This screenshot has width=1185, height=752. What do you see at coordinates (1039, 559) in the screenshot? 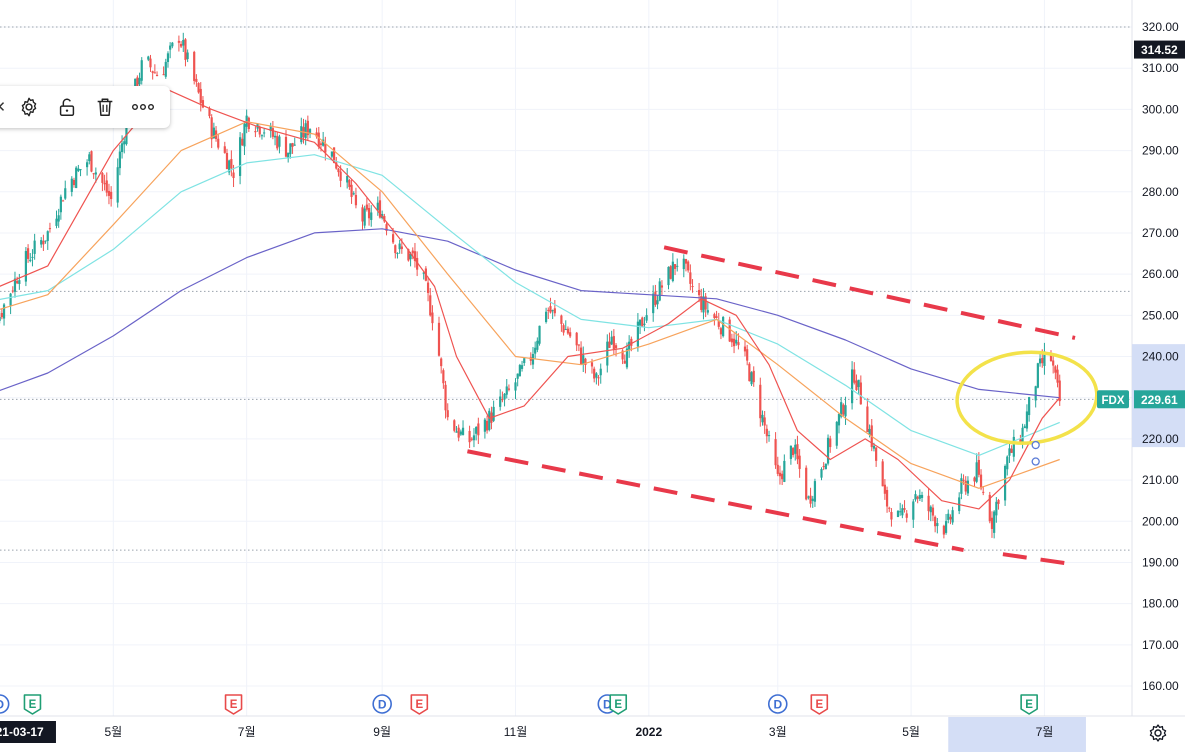
I see `trendline-lower-extension` at bounding box center [1039, 559].